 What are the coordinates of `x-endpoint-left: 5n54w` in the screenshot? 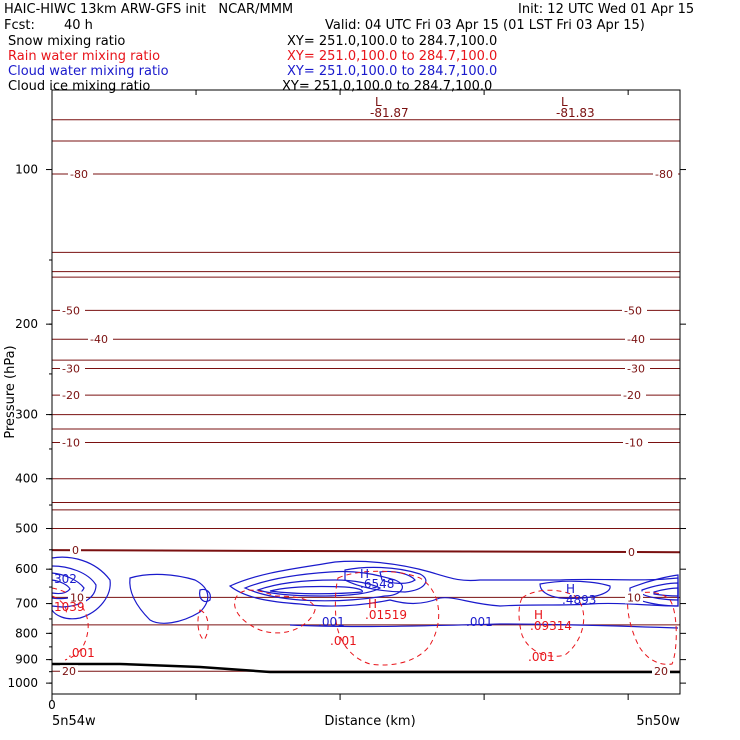 It's located at (74, 721).